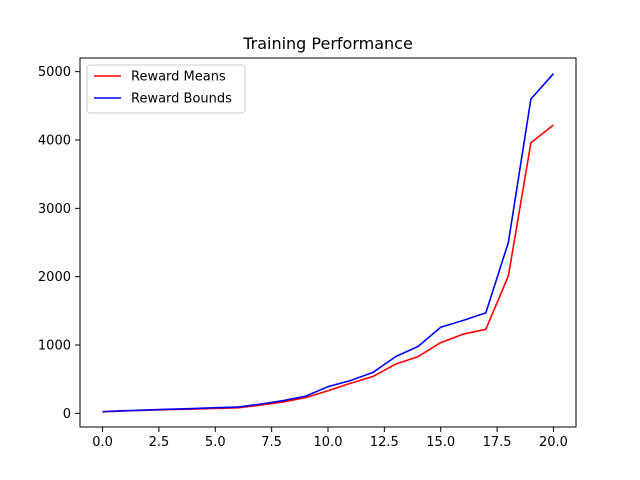 This screenshot has width=640, height=480. I want to click on y-tick-label: 1000, so click(54, 346).